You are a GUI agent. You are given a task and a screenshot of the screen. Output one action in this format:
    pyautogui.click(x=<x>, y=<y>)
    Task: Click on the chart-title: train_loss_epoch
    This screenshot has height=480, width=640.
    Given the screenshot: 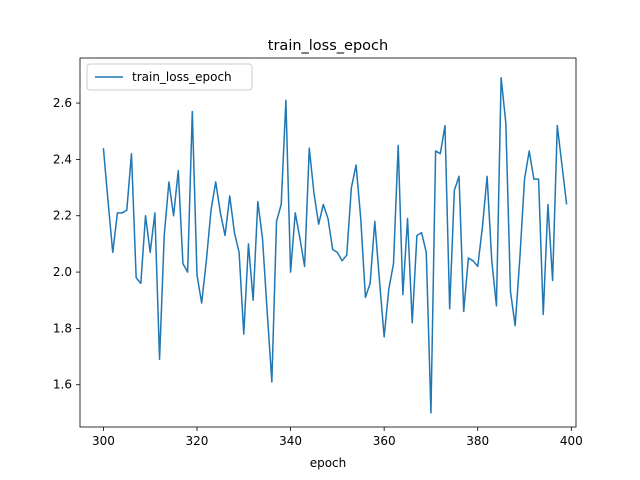 What is the action you would take?
    pyautogui.click(x=328, y=46)
    